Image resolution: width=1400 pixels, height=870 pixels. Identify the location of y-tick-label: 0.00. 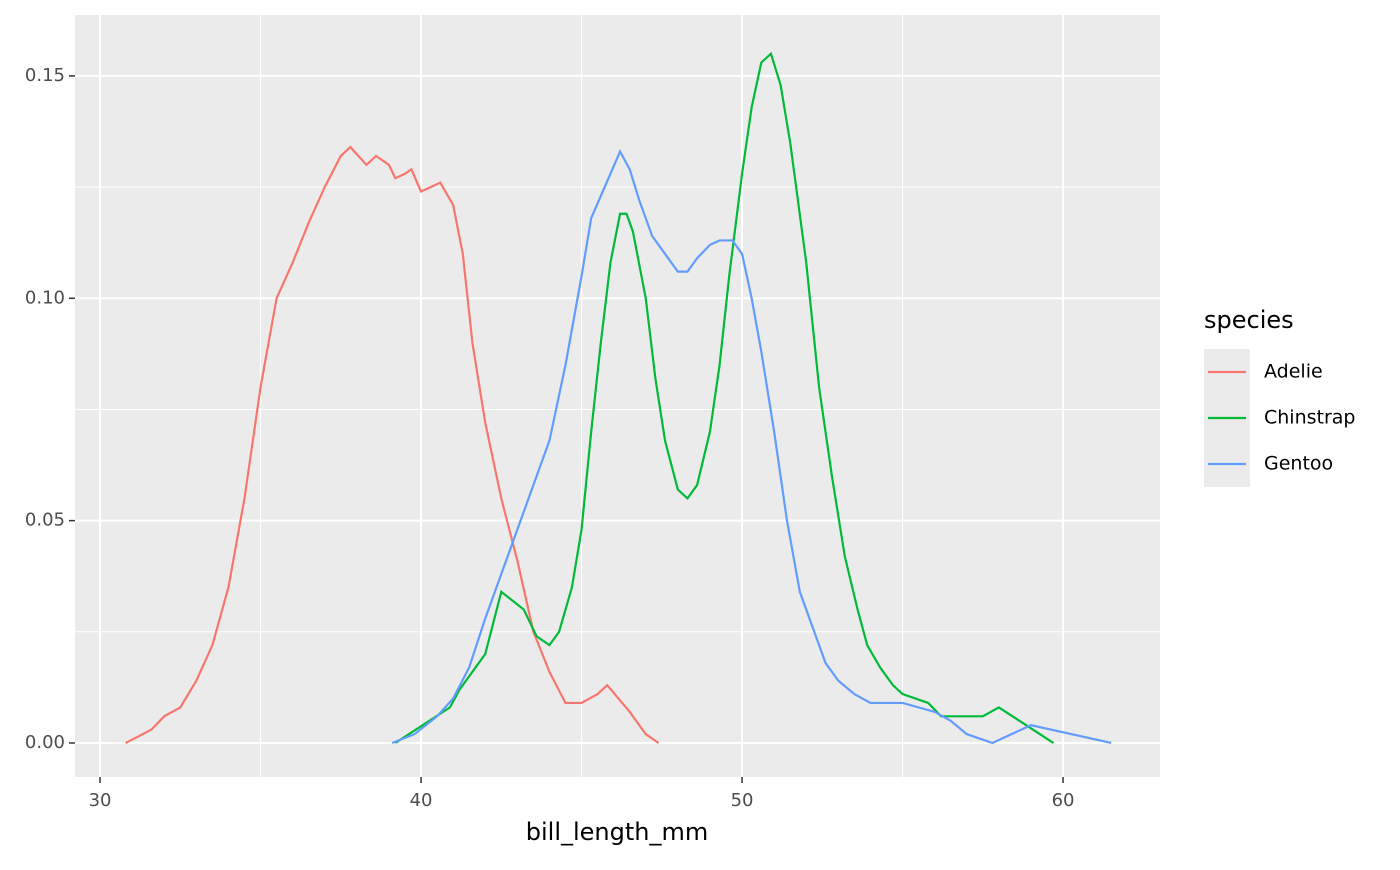
(45, 742).